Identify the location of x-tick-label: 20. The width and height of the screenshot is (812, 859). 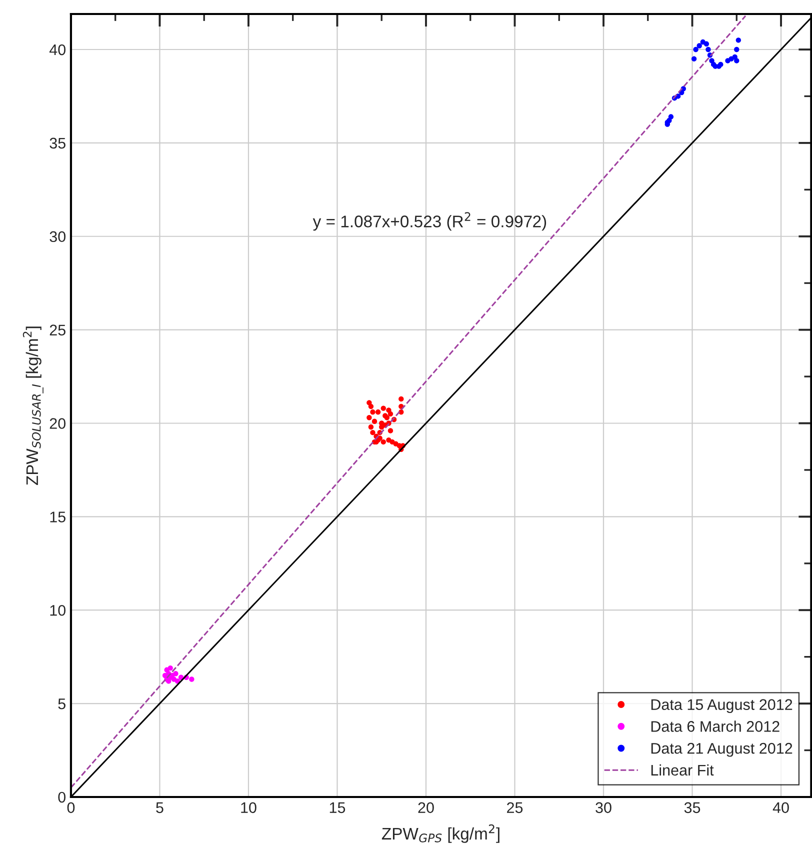
(426, 808).